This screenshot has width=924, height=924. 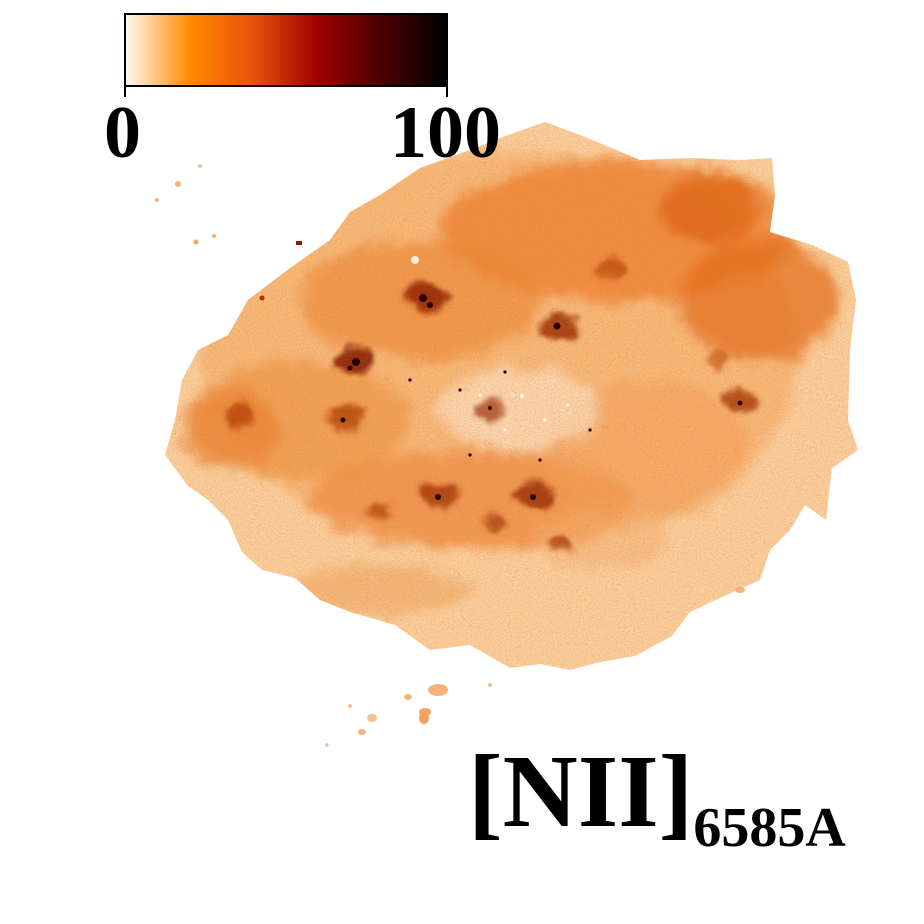 What do you see at coordinates (447, 92) in the screenshot?
I see `colorbar-tick-max` at bounding box center [447, 92].